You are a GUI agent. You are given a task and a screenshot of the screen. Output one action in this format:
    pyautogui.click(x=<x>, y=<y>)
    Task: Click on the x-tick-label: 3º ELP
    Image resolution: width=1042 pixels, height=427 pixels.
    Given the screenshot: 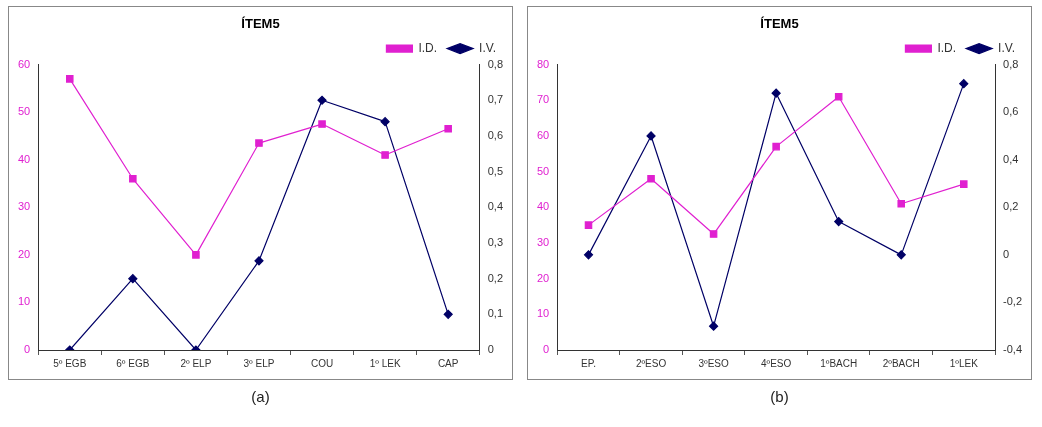 What is the action you would take?
    pyautogui.click(x=259, y=363)
    